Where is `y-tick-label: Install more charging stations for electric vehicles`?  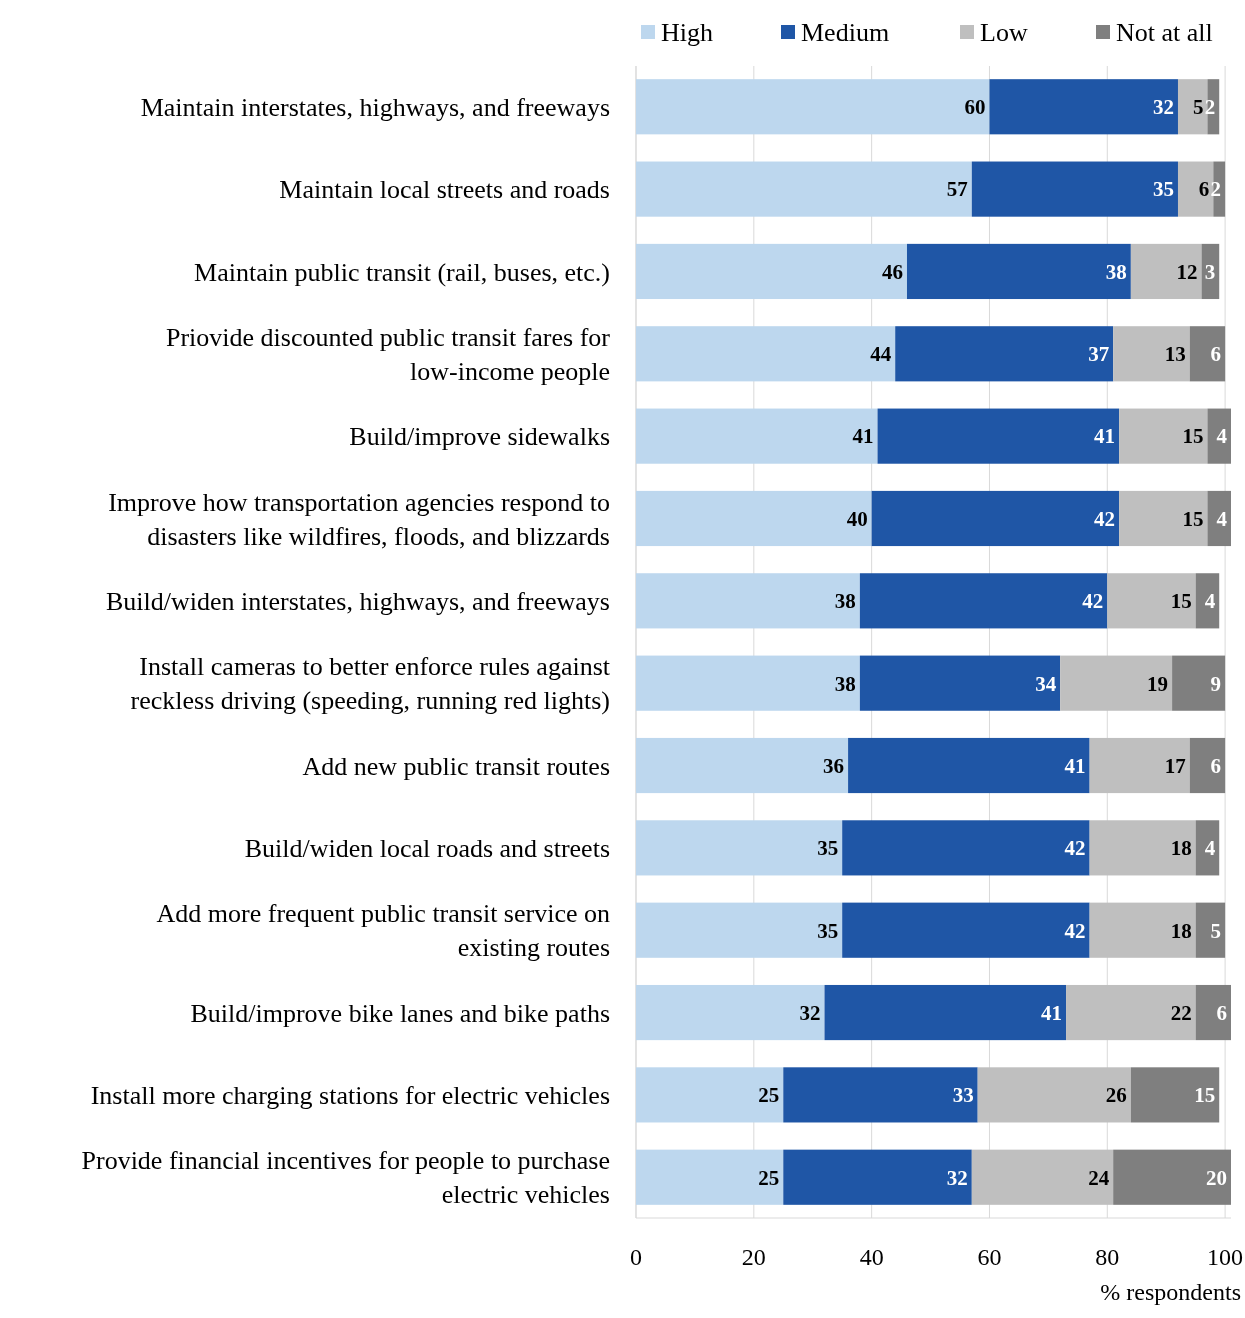
y-tick-label: Install more charging stations for electric vehicles is located at coordinates (350, 1095).